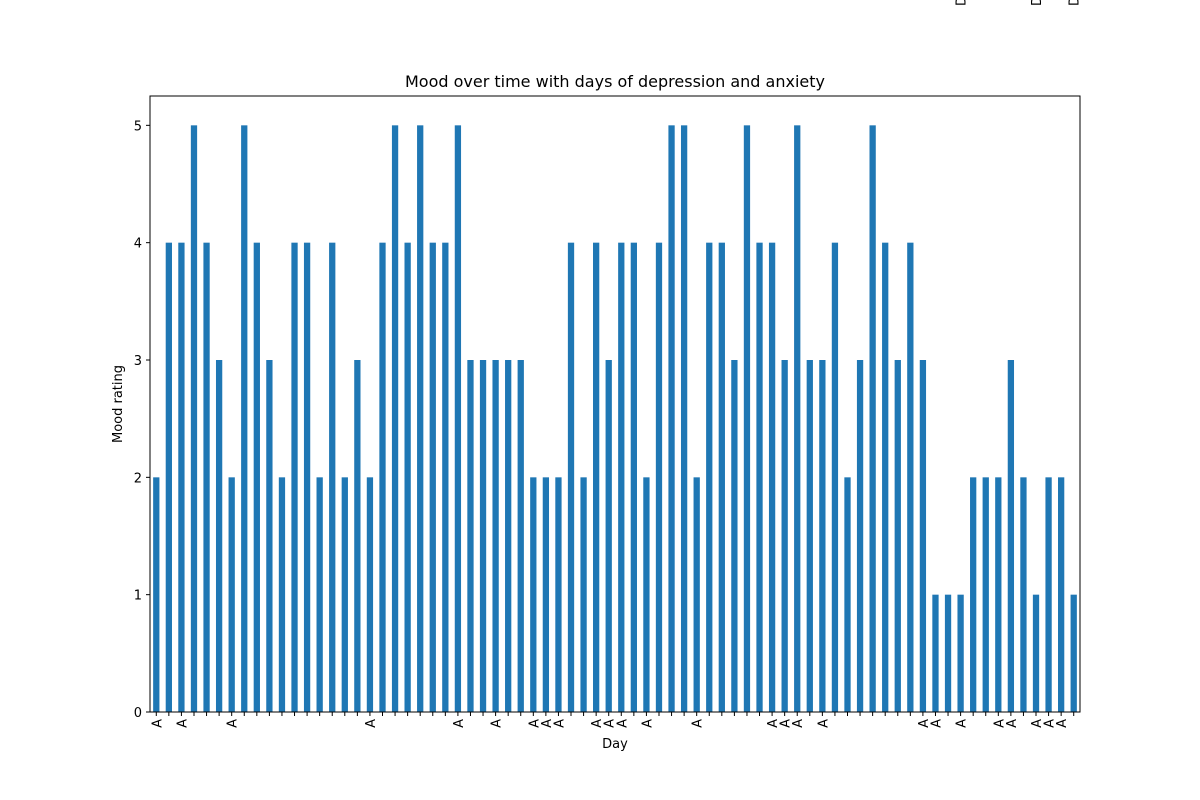 Image resolution: width=1200 pixels, height=800 pixels. I want to click on x-axis-label: Day, so click(615, 744).